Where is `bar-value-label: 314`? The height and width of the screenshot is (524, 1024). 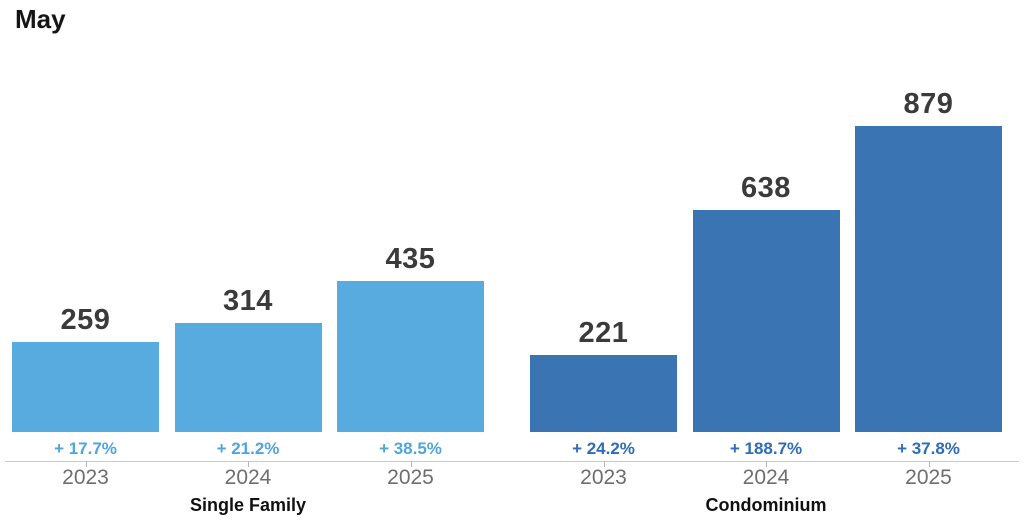 bar-value-label: 314 is located at coordinates (248, 301).